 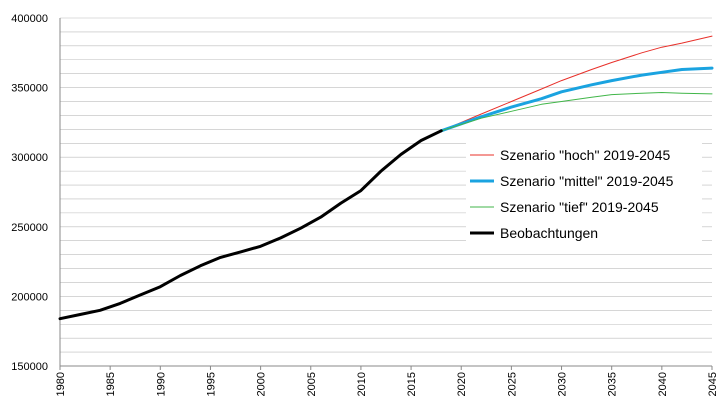 What do you see at coordinates (587, 181) in the screenshot?
I see `legend-label: Szenario "mittel" 2019-2045` at bounding box center [587, 181].